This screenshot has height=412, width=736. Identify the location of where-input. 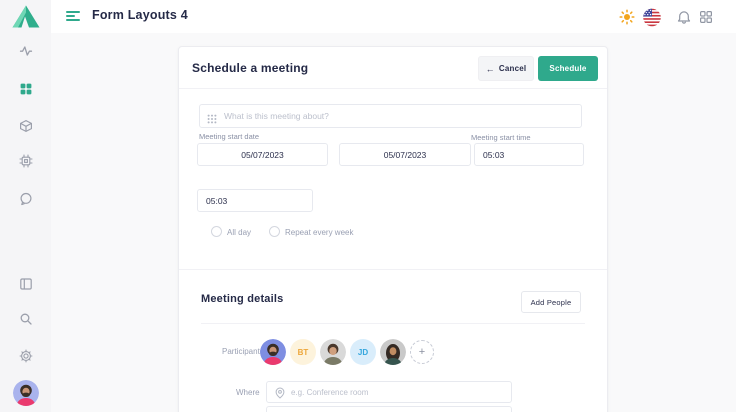
(389, 392).